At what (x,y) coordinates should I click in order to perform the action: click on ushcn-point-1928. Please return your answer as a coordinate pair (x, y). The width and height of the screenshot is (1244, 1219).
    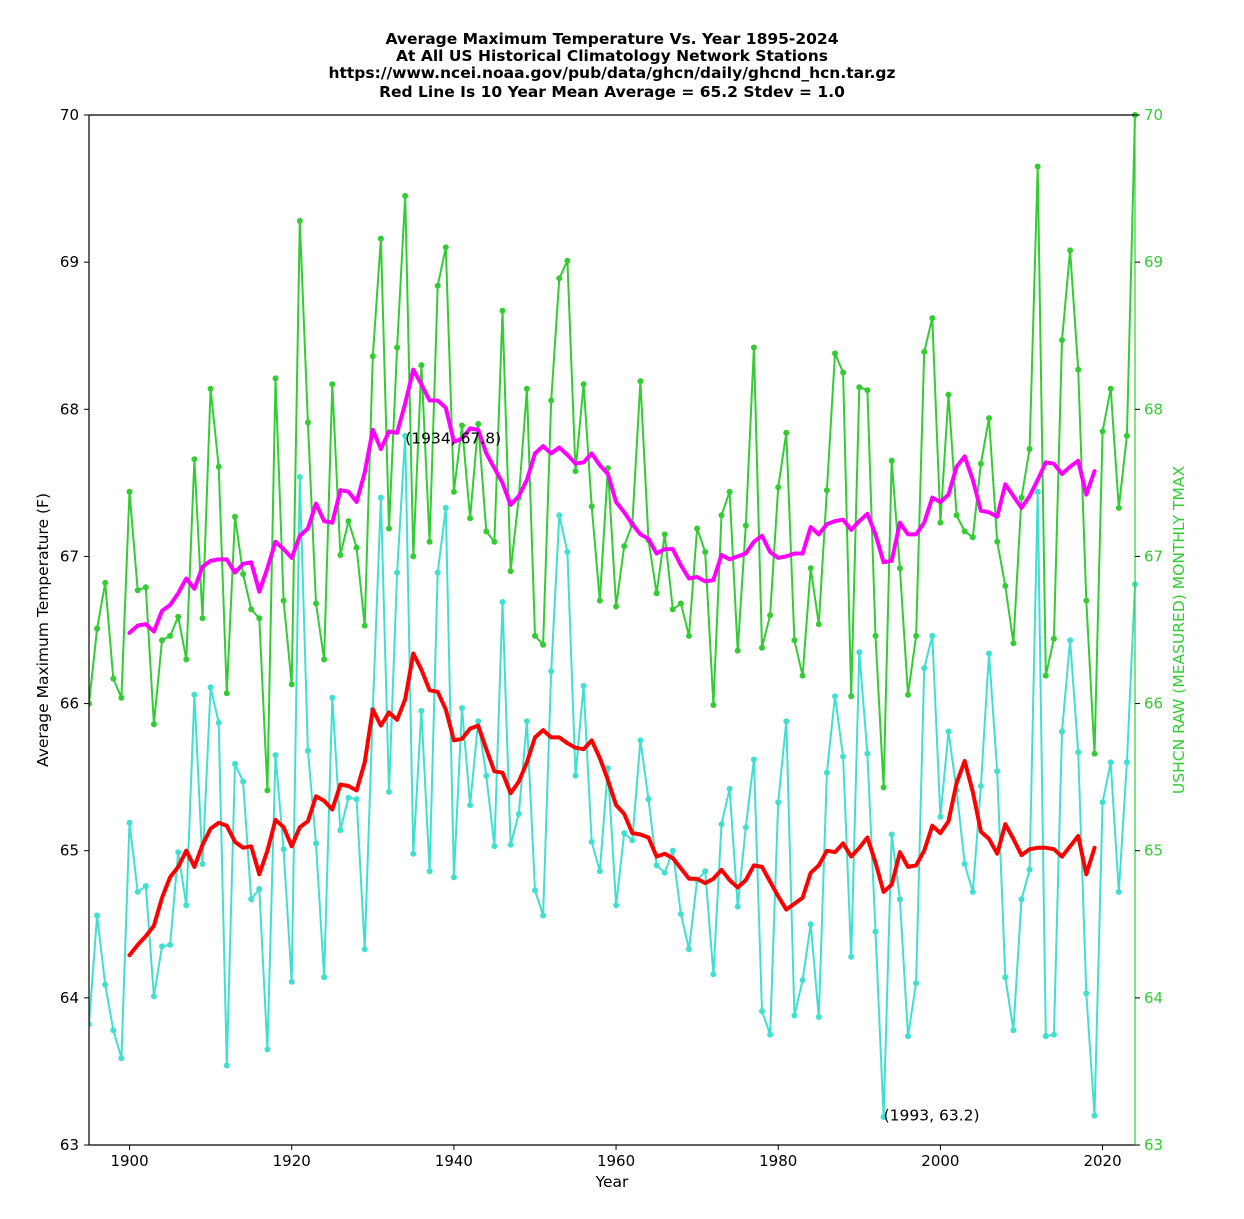
    Looking at the image, I should click on (356, 547).